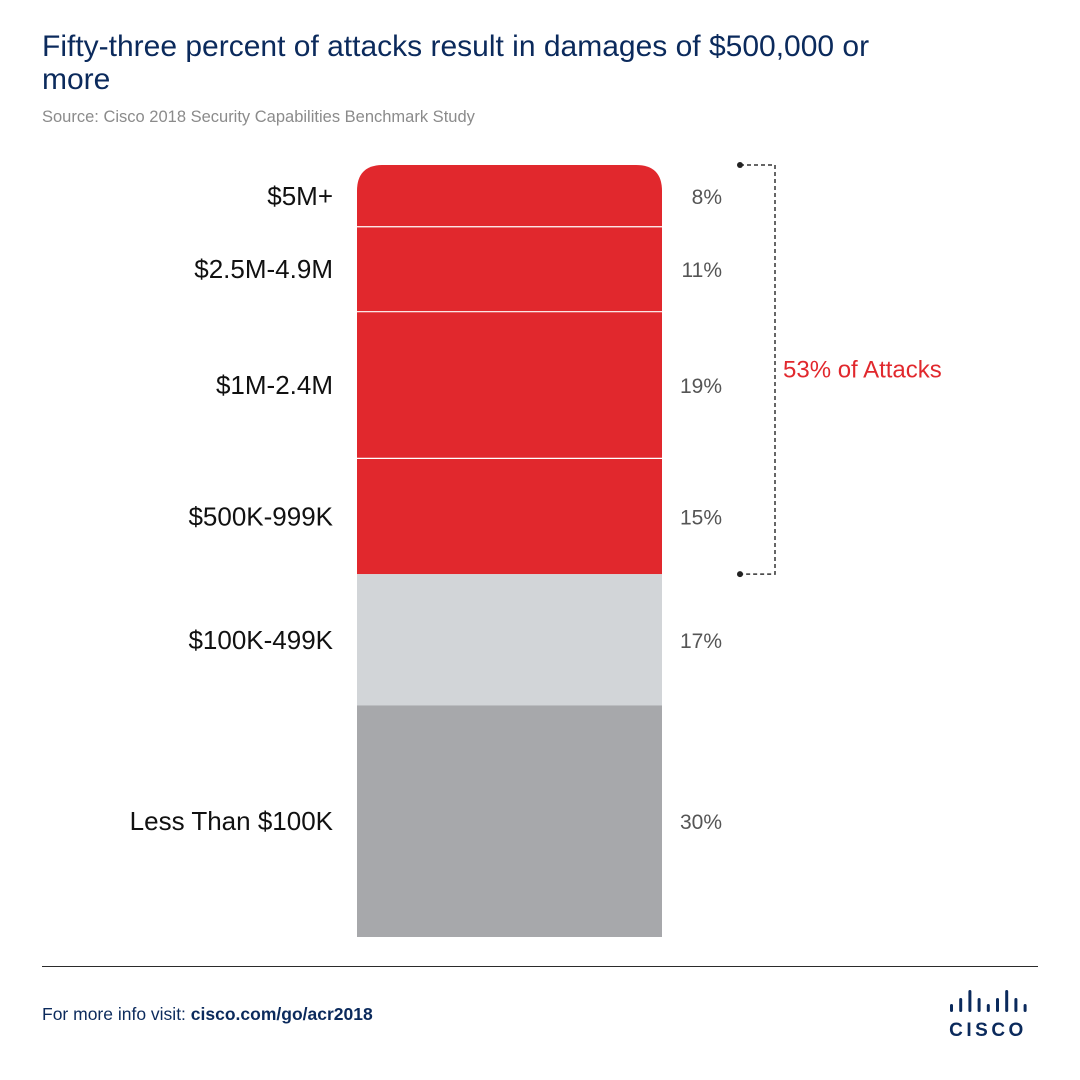 This screenshot has width=1080, height=1080. What do you see at coordinates (862, 370) in the screenshot?
I see `bracket-label: 53% of Attacks` at bounding box center [862, 370].